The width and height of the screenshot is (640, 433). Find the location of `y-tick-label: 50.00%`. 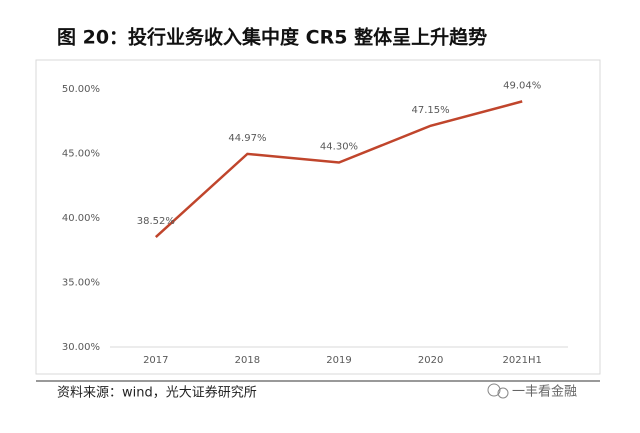

y-tick-label: 50.00% is located at coordinates (81, 89).